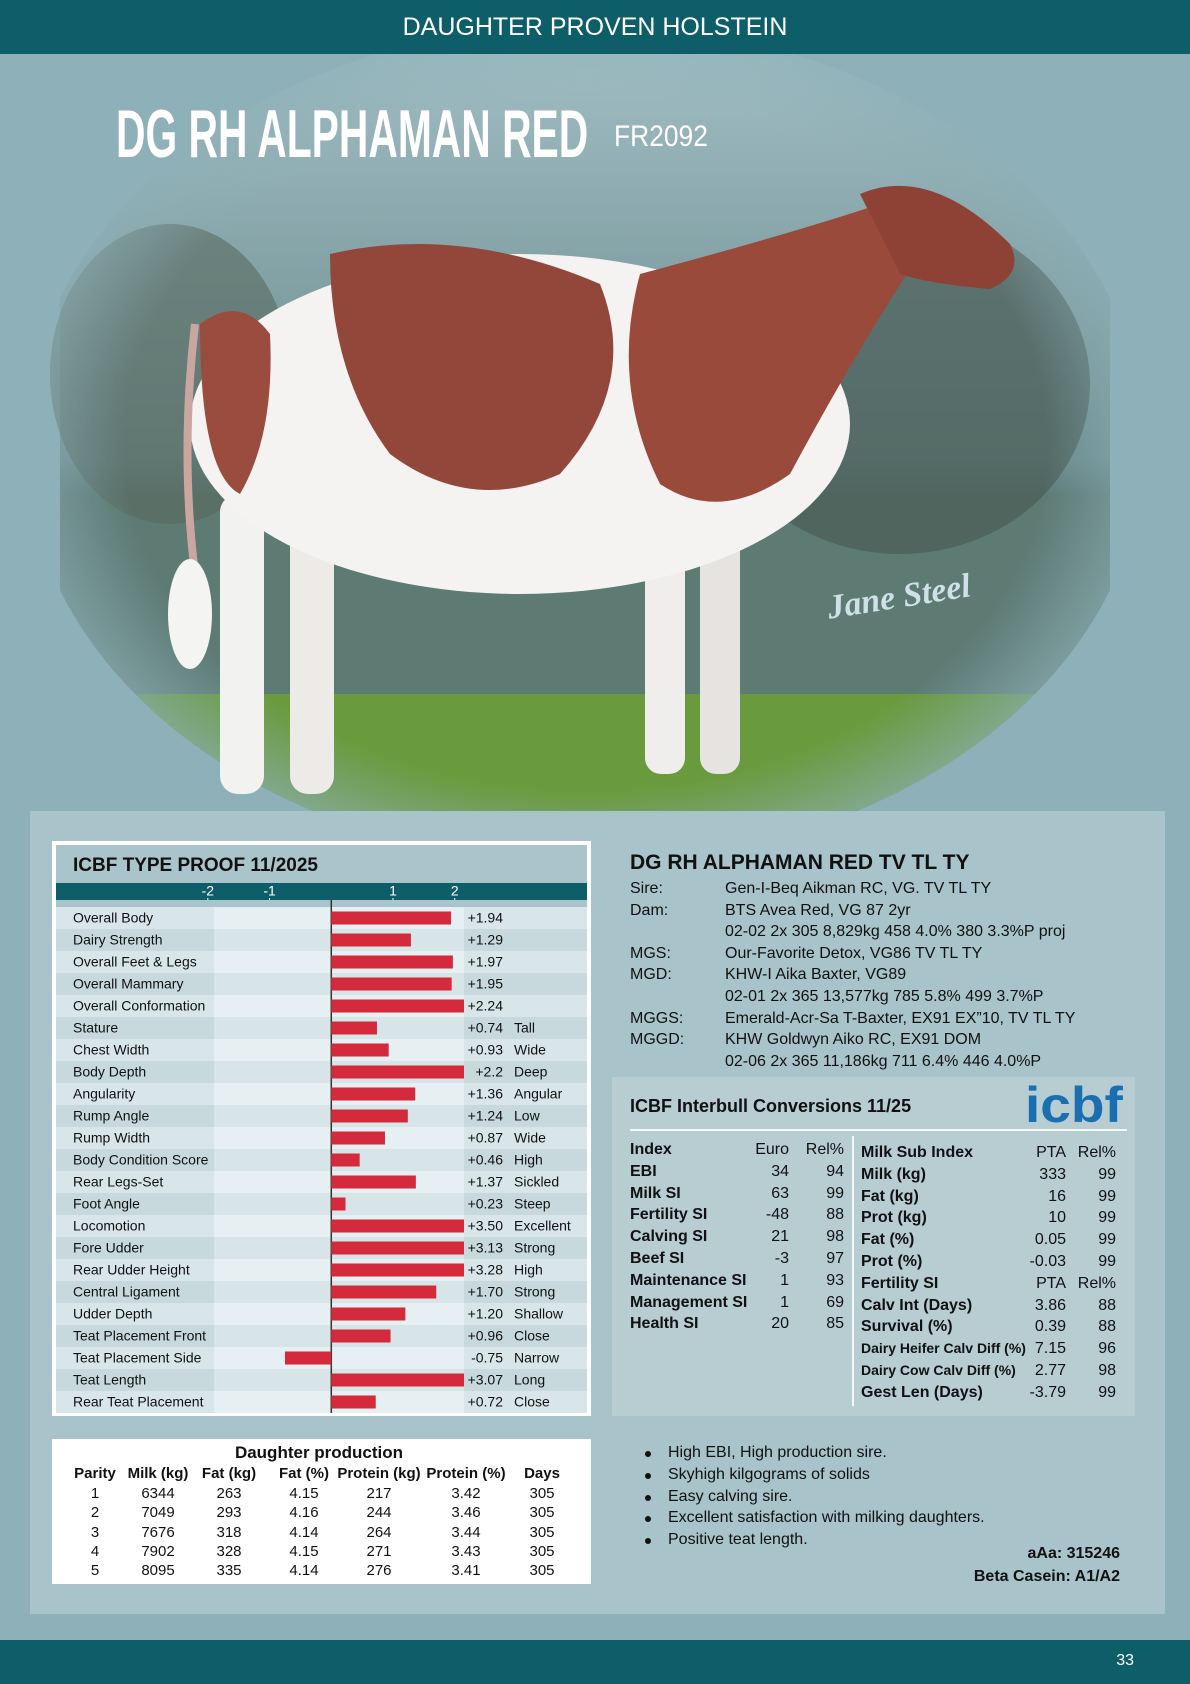 The width and height of the screenshot is (1190, 1684). Describe the element at coordinates (117, 940) in the screenshot. I see `trait-label: Dairy Strength` at that location.